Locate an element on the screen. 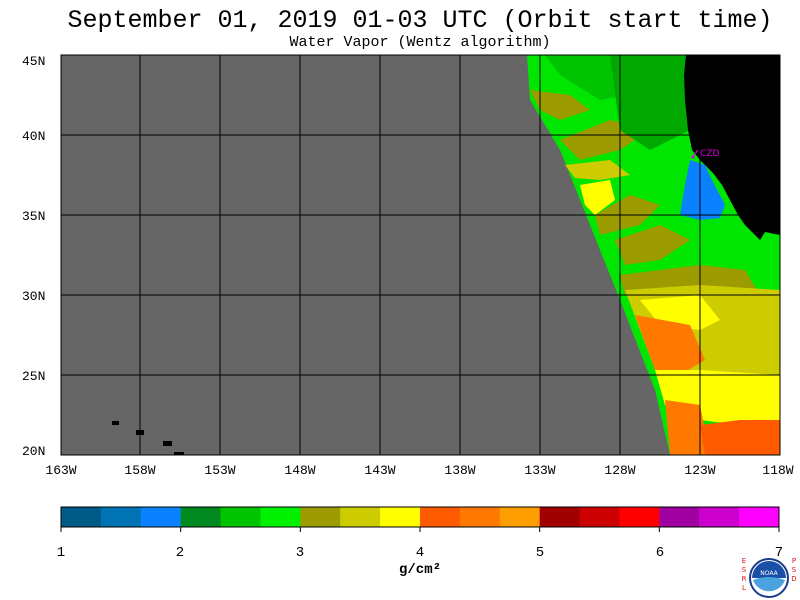 This screenshot has width=800, height=600. lon-label-153w: 153W is located at coordinates (219, 470).